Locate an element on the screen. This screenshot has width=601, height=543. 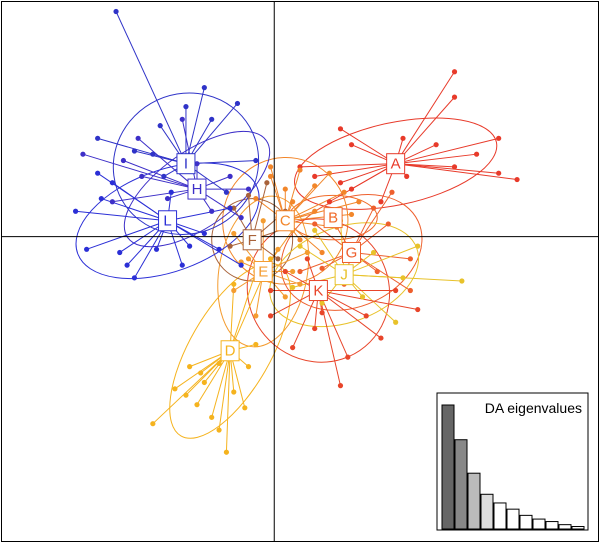
group-label-box-g is located at coordinates (352, 252).